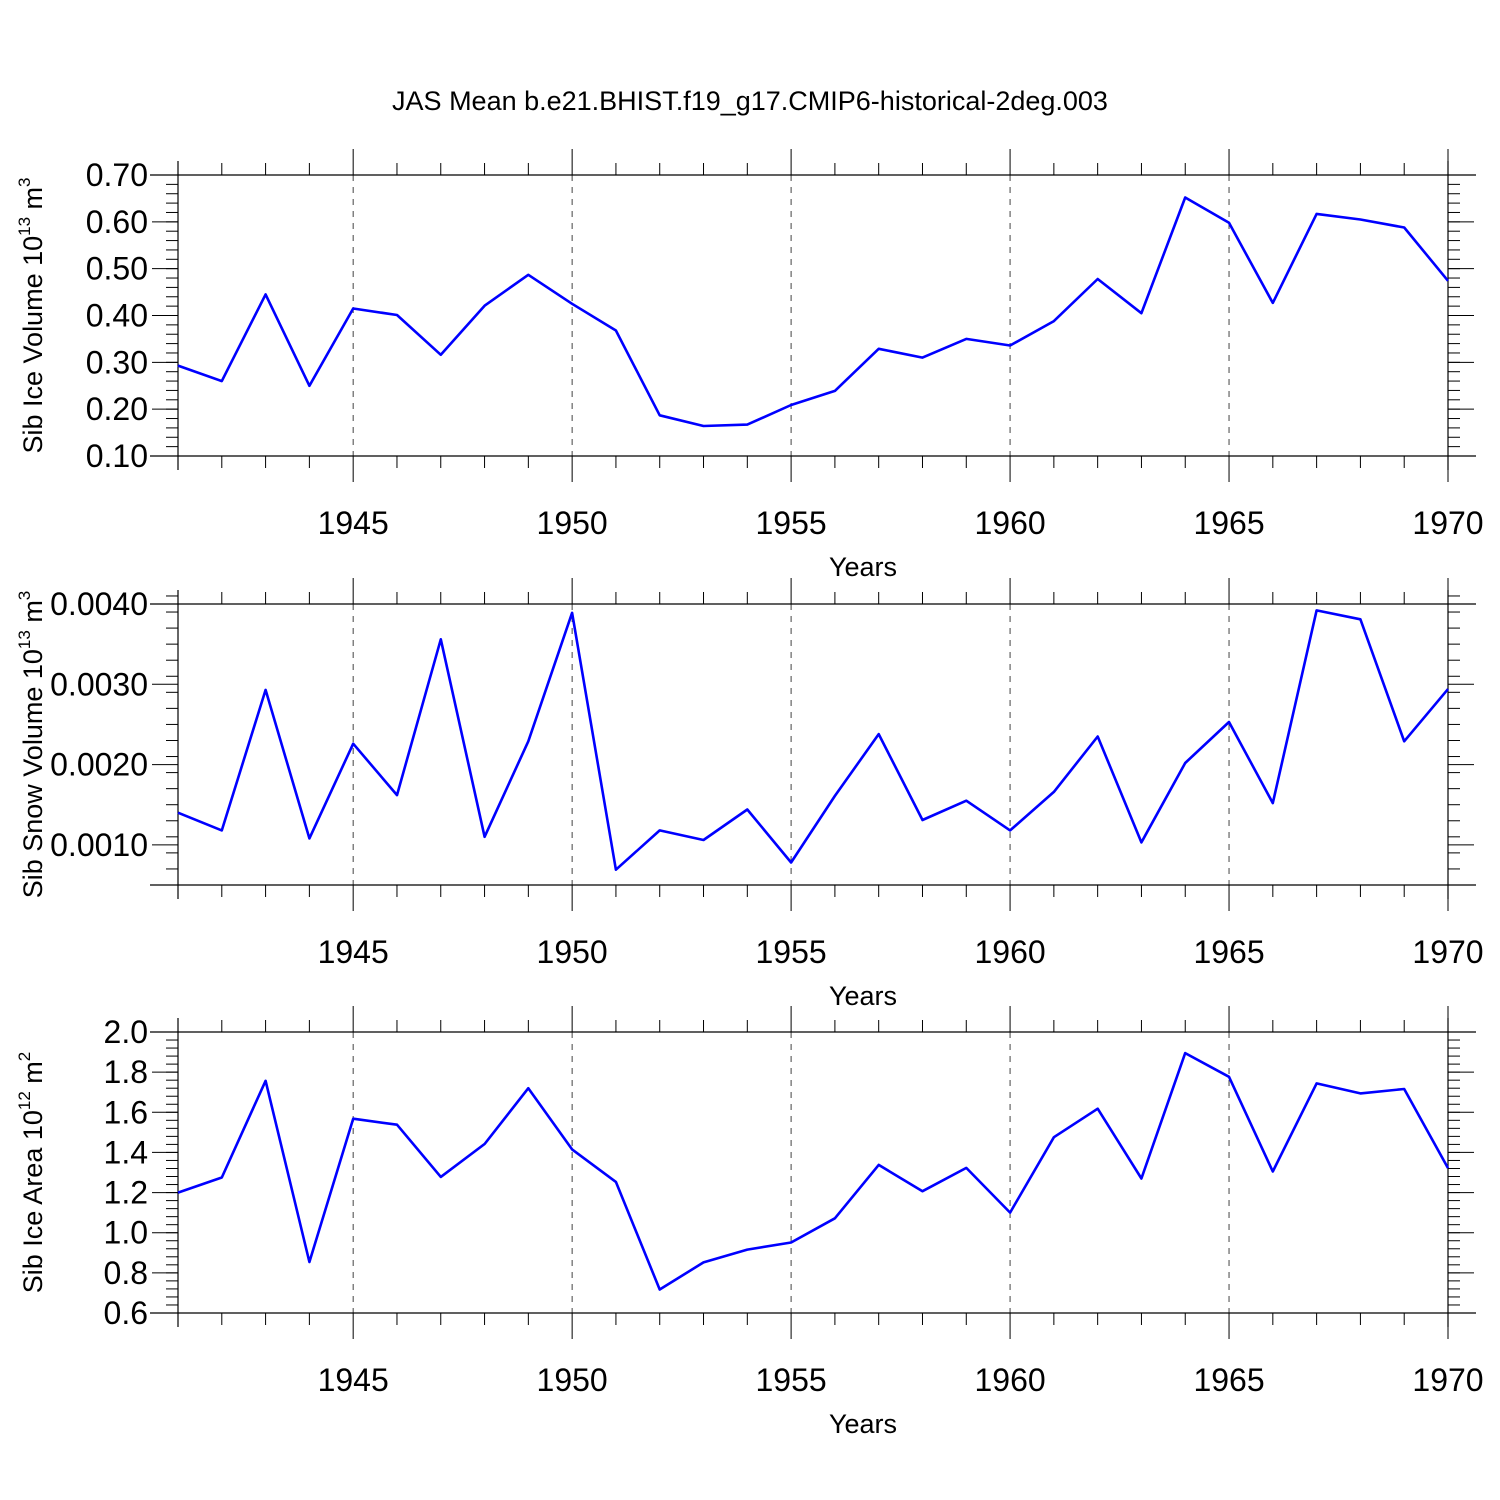 The image size is (1500, 1500). I want to click on y-axis-title: Sib Snow Volume 1013 m3, so click(31, 745).